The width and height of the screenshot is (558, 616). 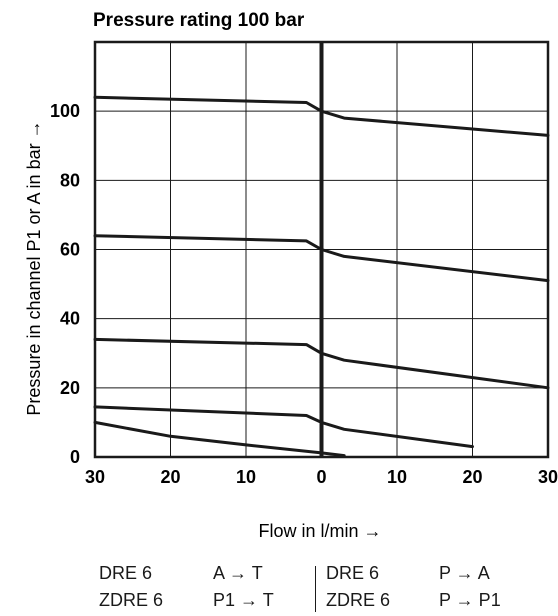 What do you see at coordinates (34, 267) in the screenshot?
I see `y-axis-label: Pressure in channel P1 or A in bar →` at bounding box center [34, 267].